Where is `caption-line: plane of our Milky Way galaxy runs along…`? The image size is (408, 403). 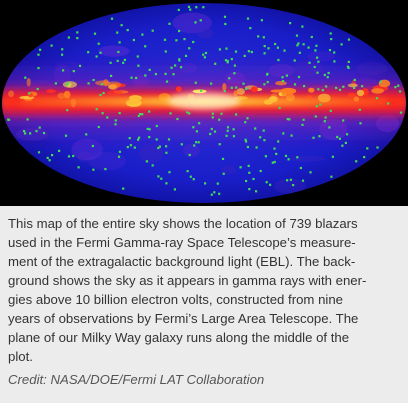
caption-line: plane of our Milky Way galaxy runs along… is located at coordinates (179, 337).